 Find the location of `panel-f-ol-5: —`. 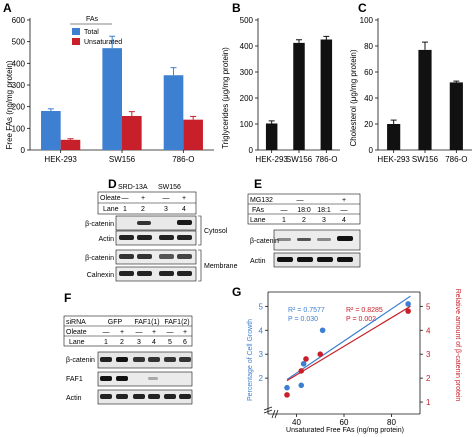

panel-f-ol-5: — is located at coordinates (170, 332).